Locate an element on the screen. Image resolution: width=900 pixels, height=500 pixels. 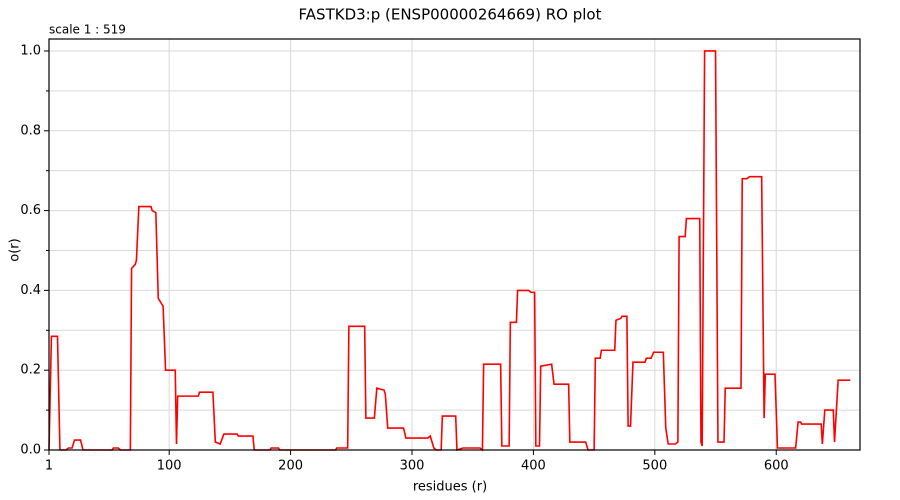
scale-annotation: scale 1 : 519 is located at coordinates (87, 30).